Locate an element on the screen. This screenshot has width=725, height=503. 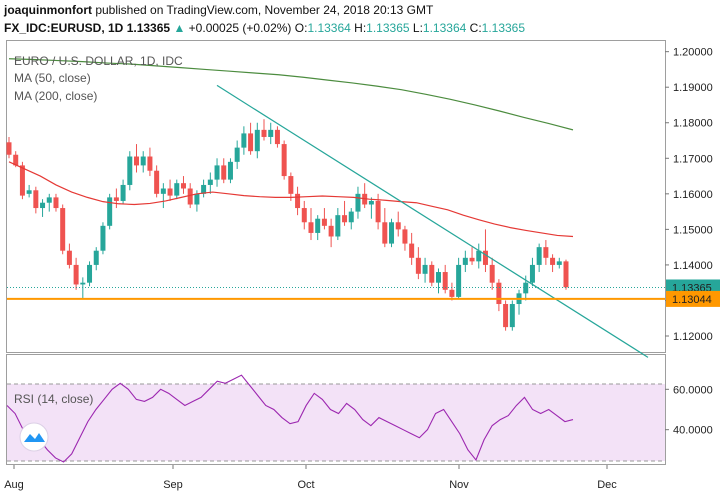
rsi-tick-label: 40.0000 is located at coordinates (693, 431).